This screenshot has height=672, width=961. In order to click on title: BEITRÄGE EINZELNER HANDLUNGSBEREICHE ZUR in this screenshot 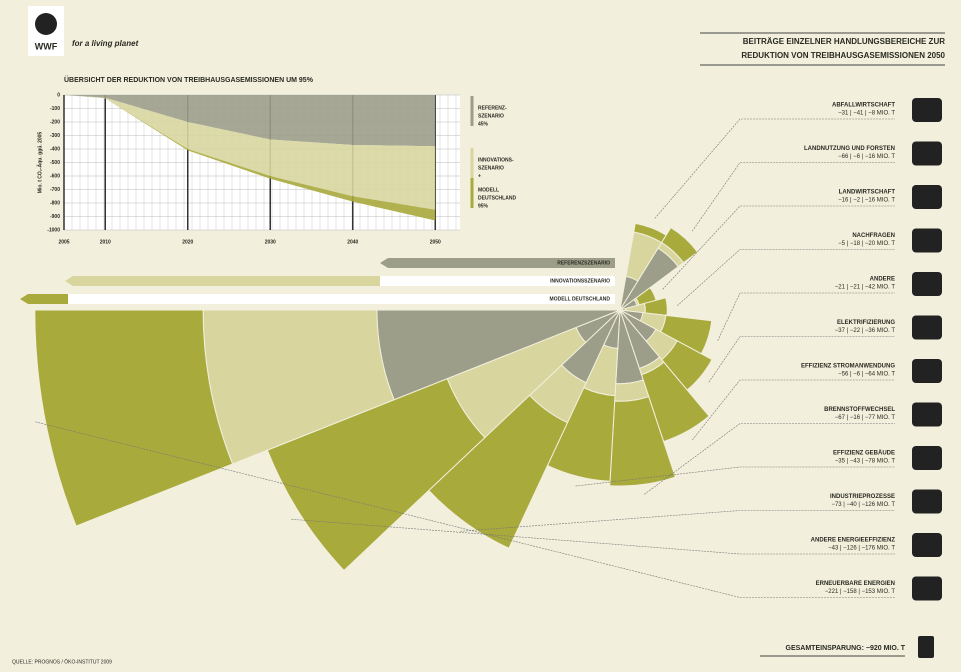, I will do `click(844, 41)`.